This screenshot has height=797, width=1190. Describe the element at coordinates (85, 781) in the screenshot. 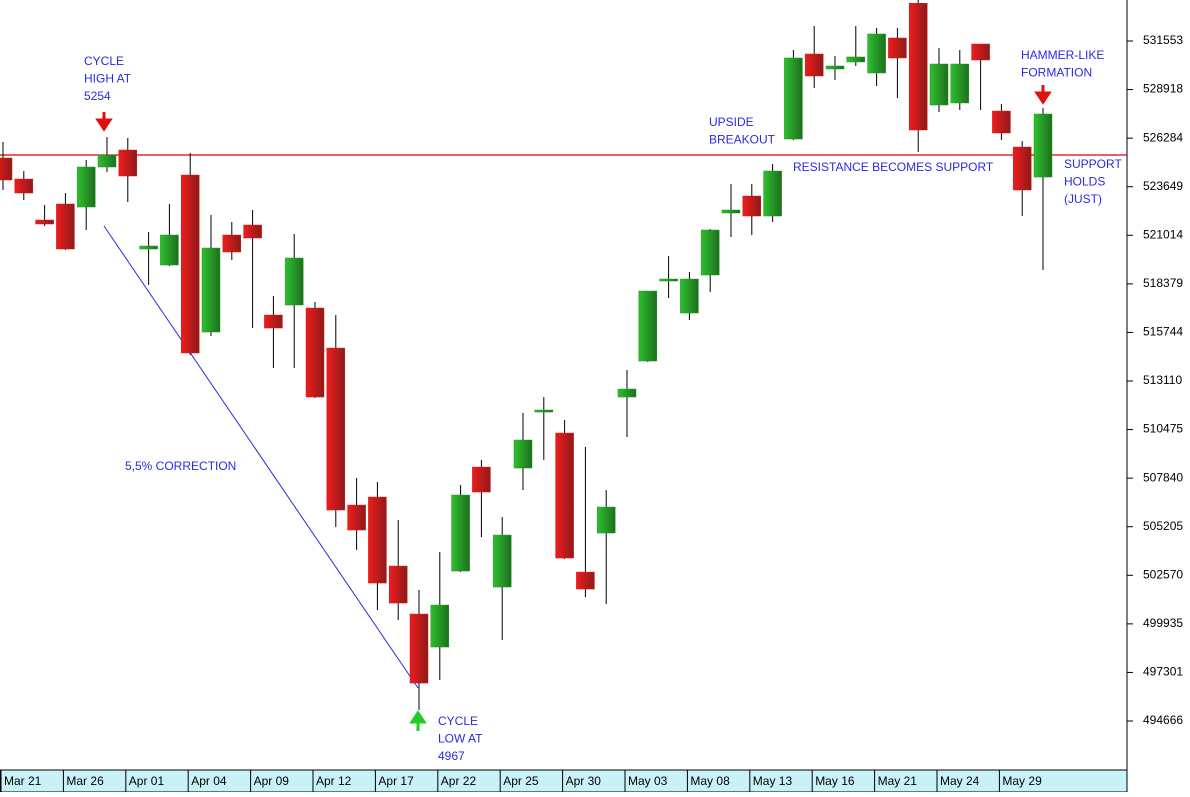

I see `x-tick-label: Mar 26` at that location.